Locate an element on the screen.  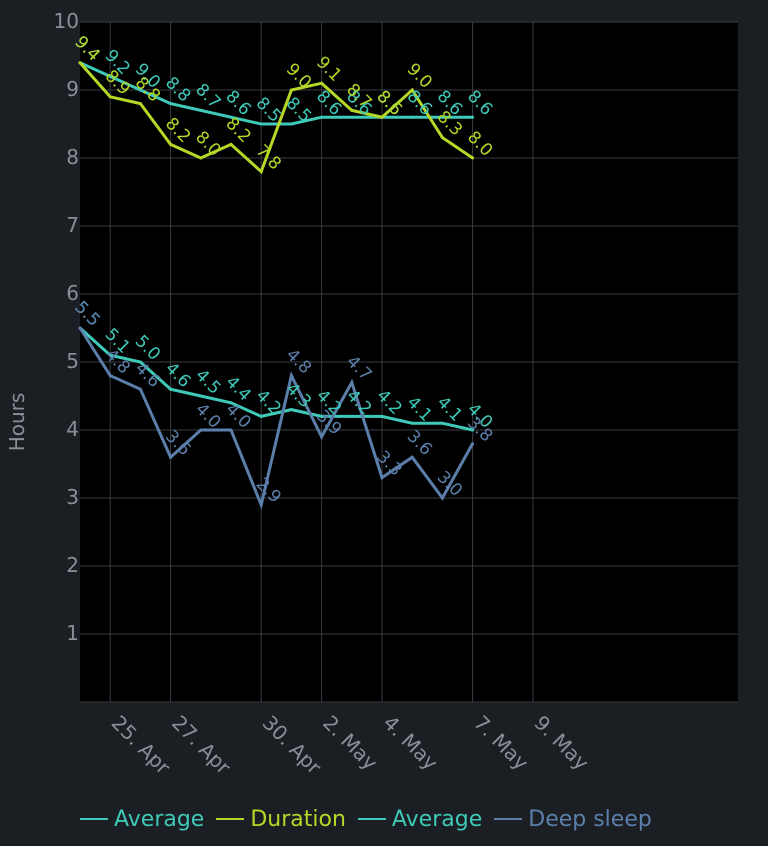
x-tick-label: 25. Apr is located at coordinates (141, 745).